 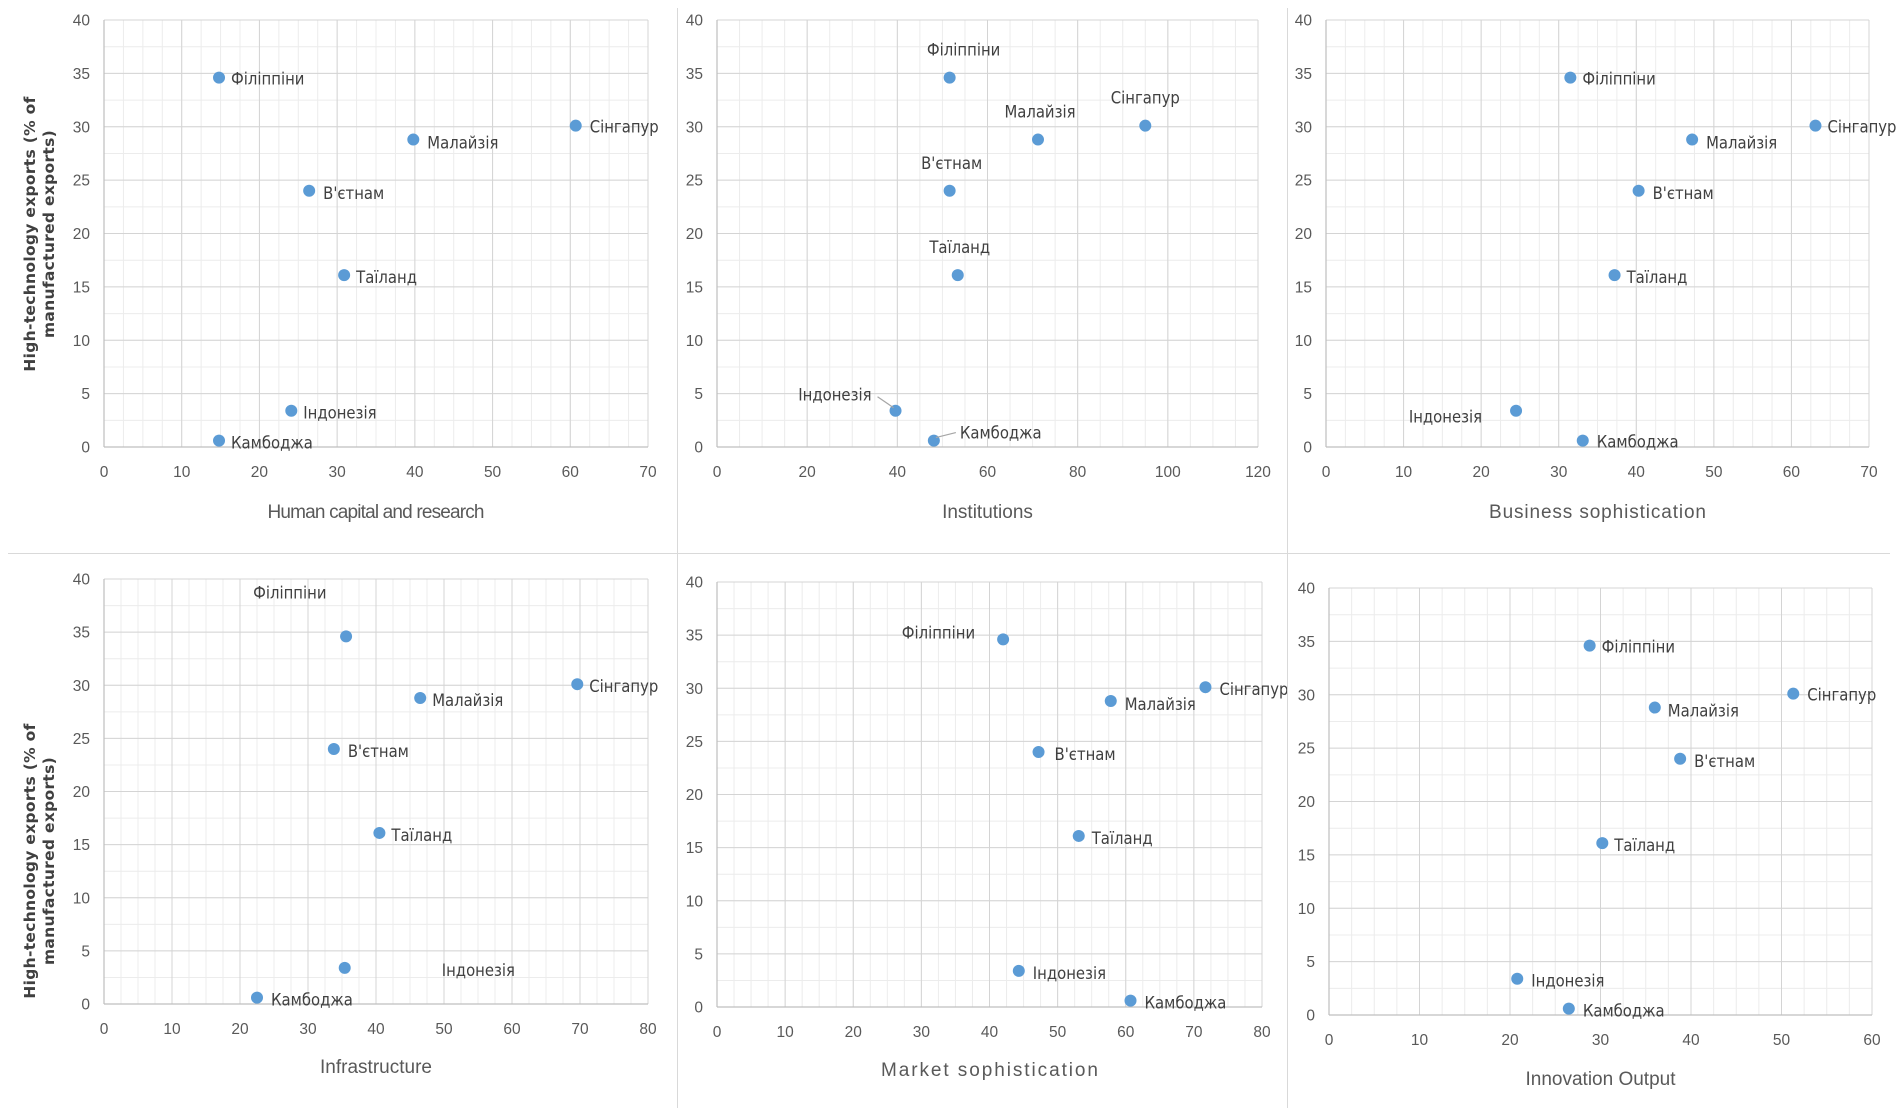 What do you see at coordinates (82, 686) in the screenshot?
I see `y-tick-label: 30` at bounding box center [82, 686].